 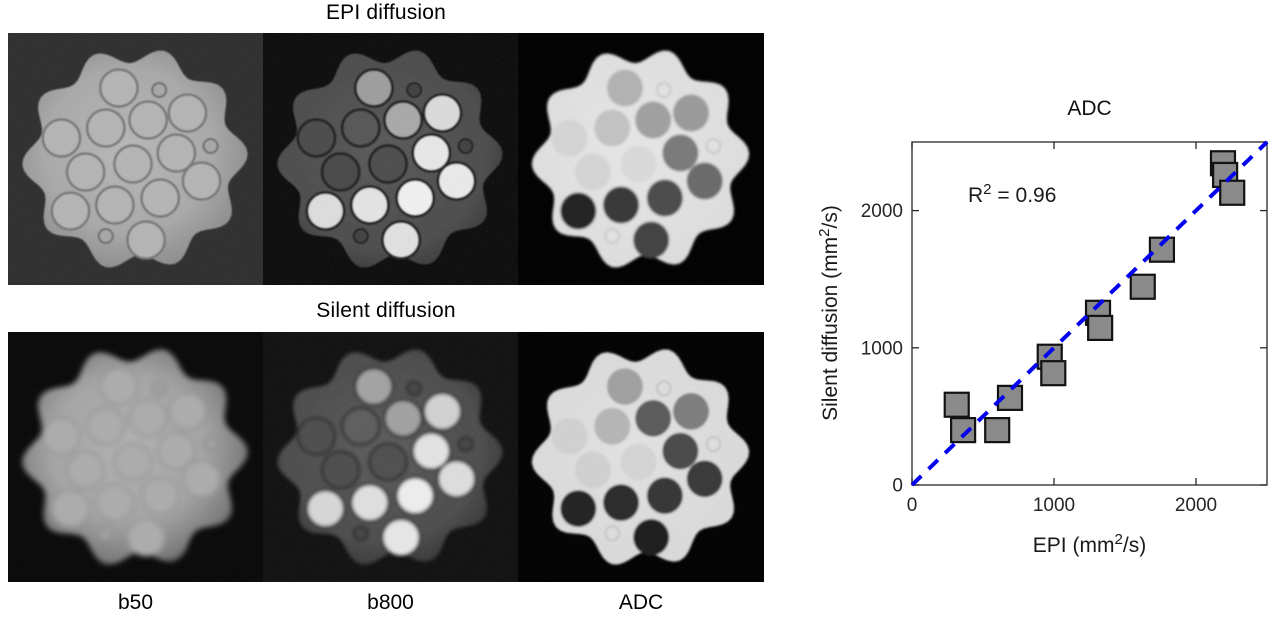 I want to click on epi-b800-image, so click(x=390, y=159).